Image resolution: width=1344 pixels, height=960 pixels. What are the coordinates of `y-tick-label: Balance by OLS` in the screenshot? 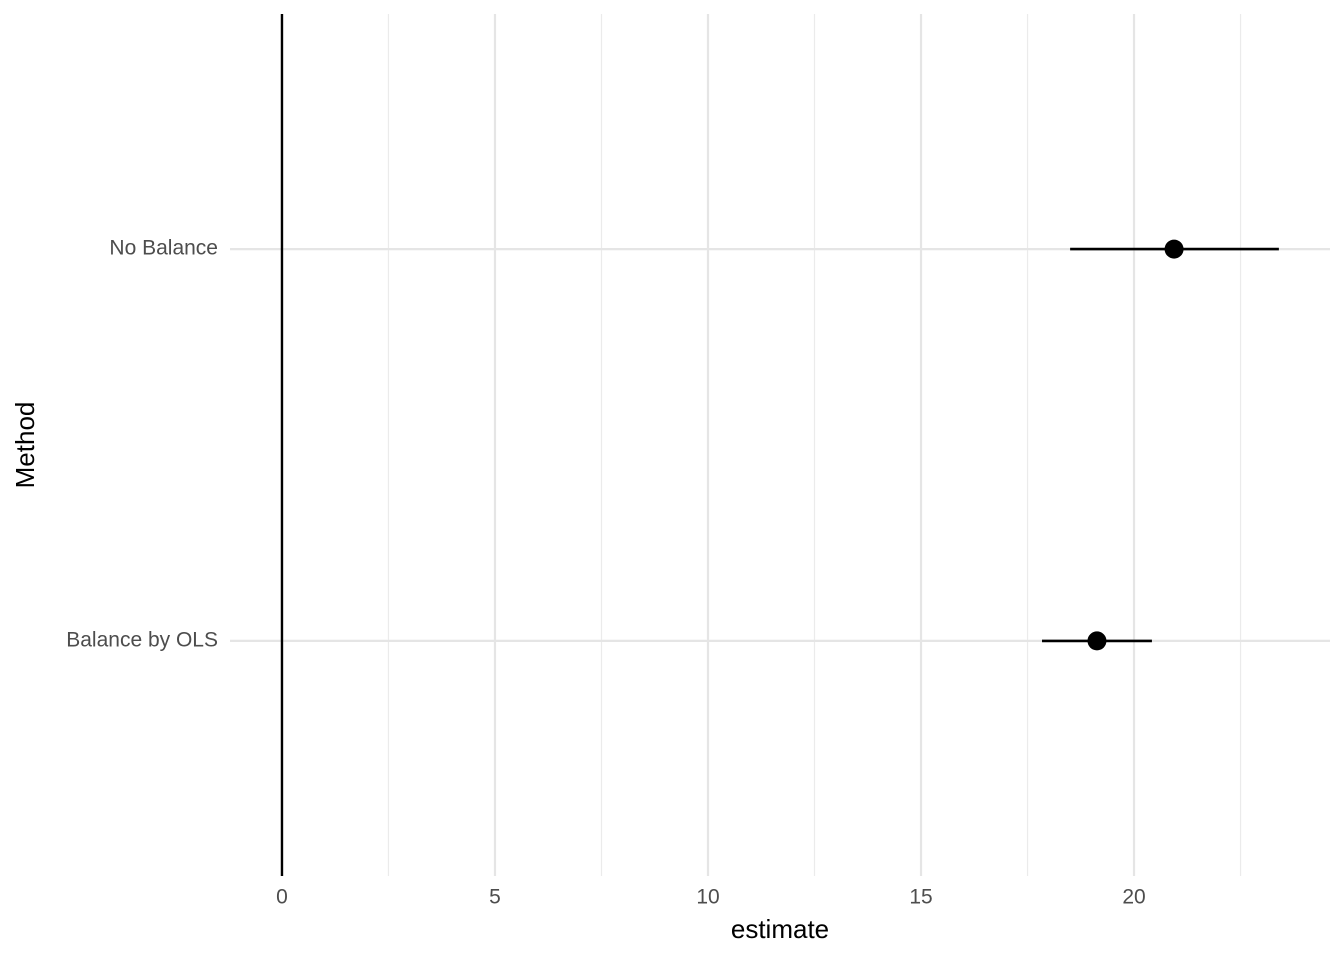 It's located at (142, 639).